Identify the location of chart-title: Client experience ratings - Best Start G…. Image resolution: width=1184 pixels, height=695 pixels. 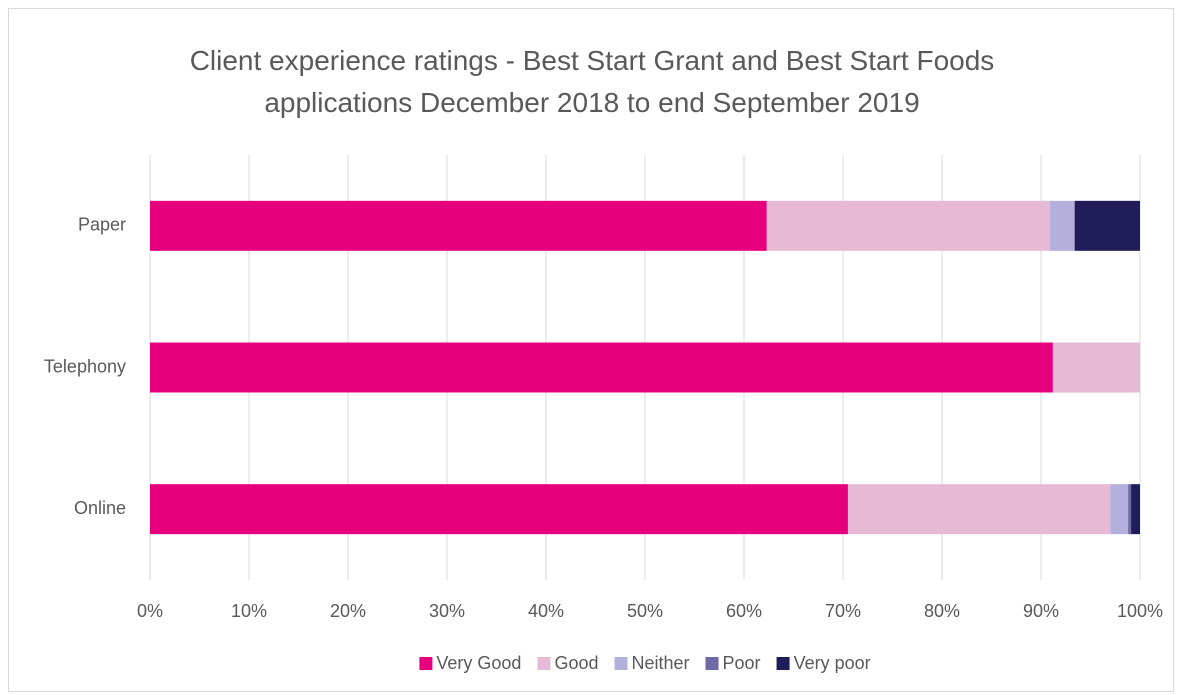
(592, 81).